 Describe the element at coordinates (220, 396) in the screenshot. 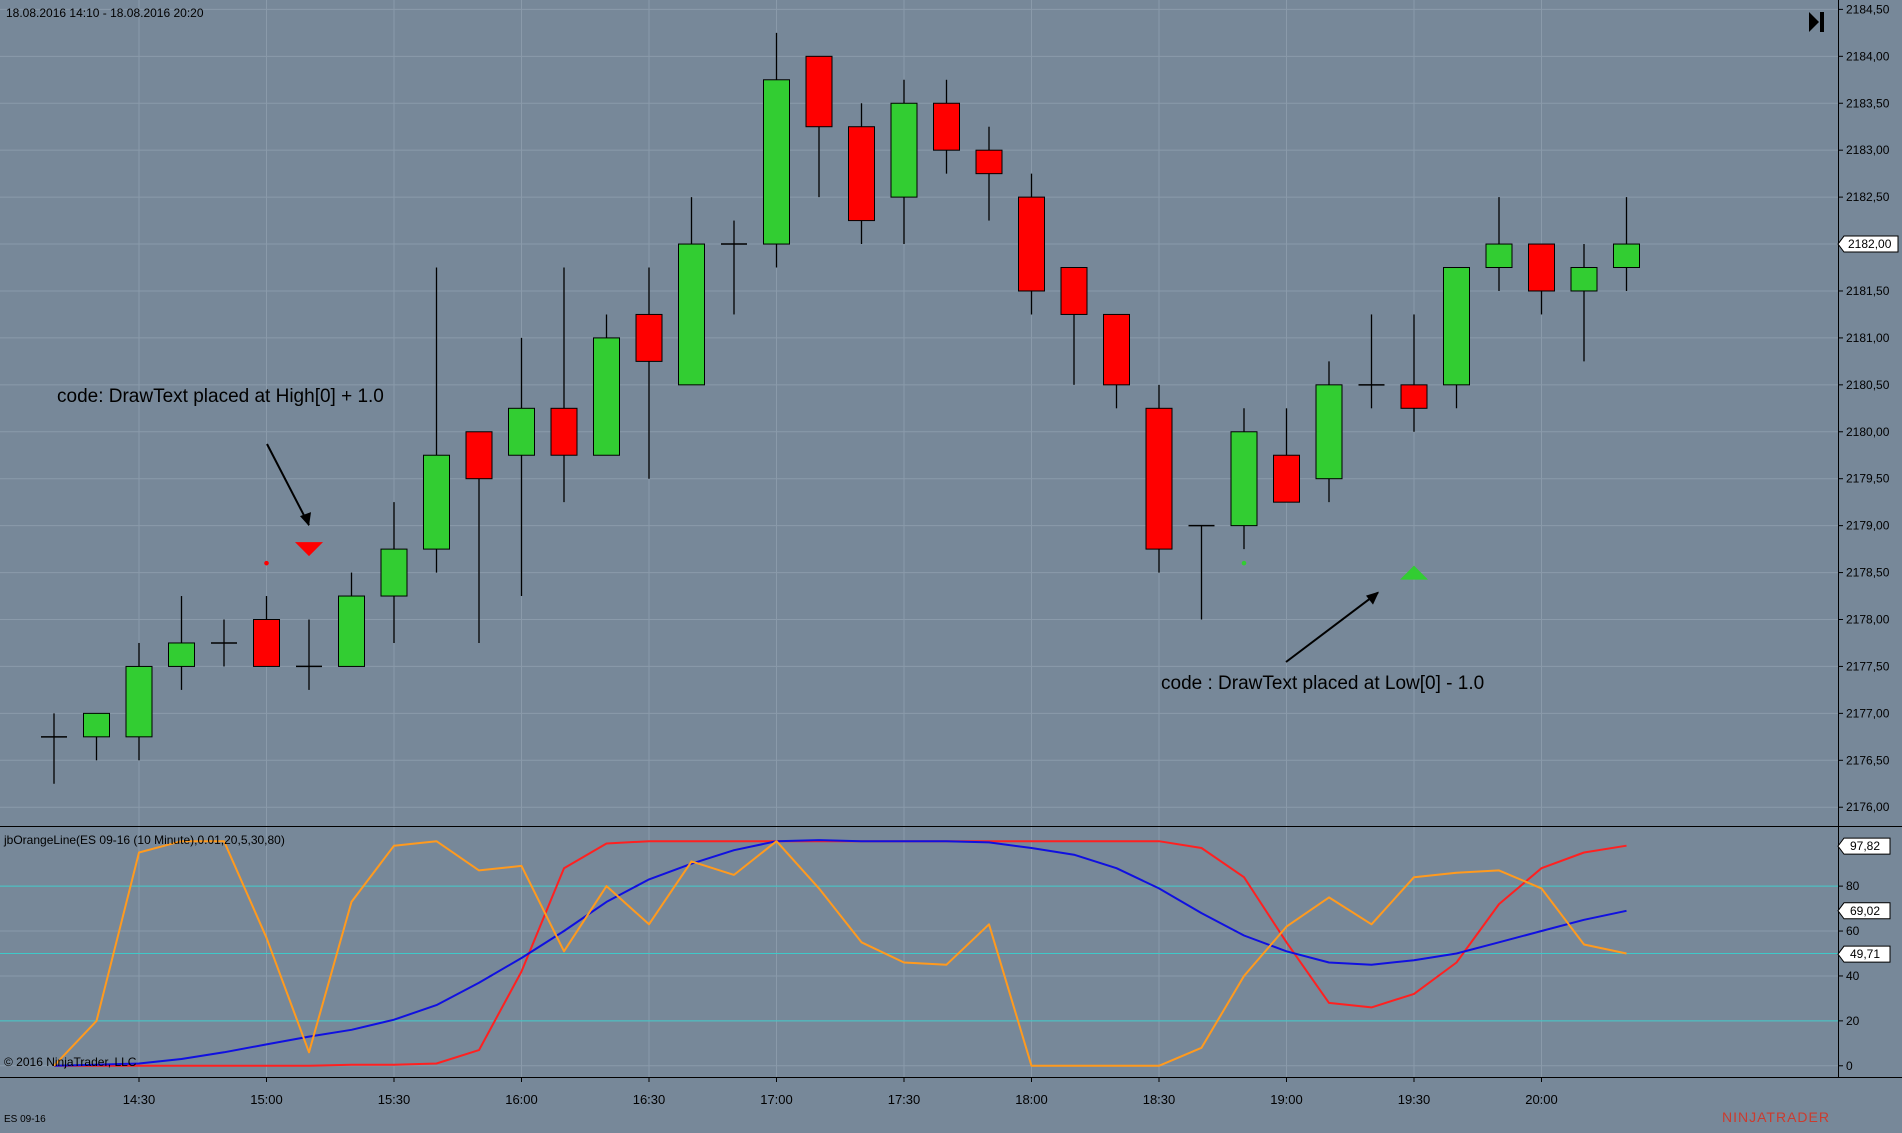

I see `annotation-text-high: code: DrawText placed at High[0] + 1.0` at that location.